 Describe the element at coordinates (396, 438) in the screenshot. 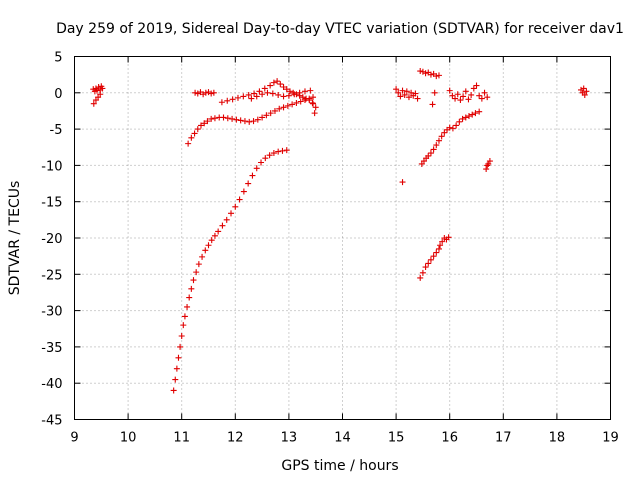

I see `x-tick-label: 15` at that location.